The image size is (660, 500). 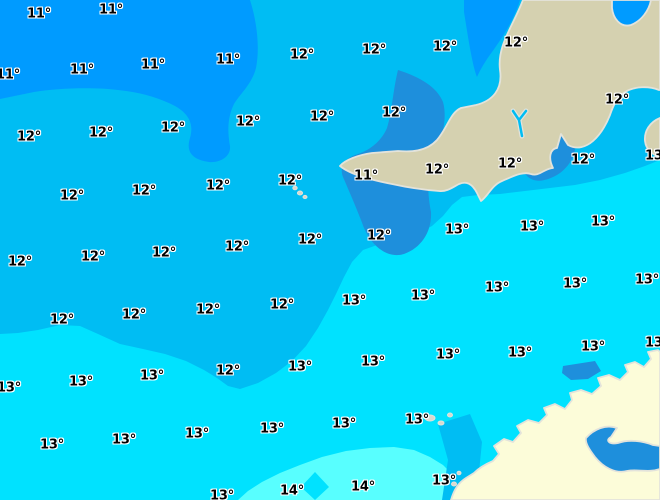 What do you see at coordinates (129, 81) in the screenshot?
I see `sea-region-11deg-northwest` at bounding box center [129, 81].